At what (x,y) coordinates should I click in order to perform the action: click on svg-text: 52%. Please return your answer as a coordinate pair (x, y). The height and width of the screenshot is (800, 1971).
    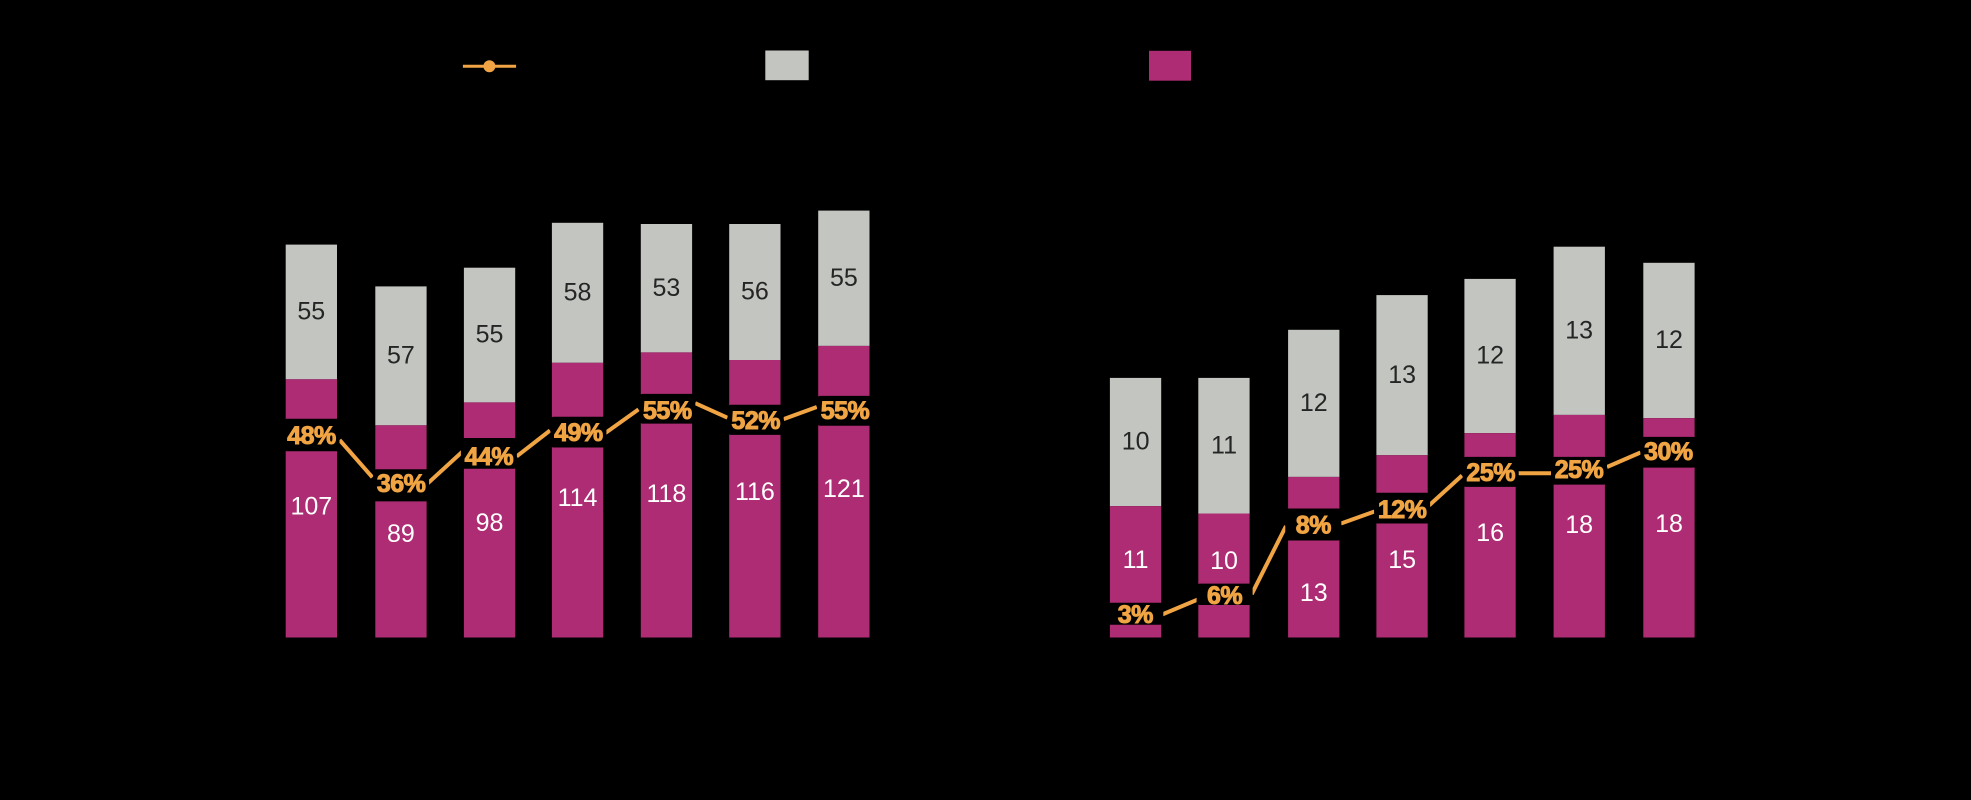
    Looking at the image, I should click on (755, 421).